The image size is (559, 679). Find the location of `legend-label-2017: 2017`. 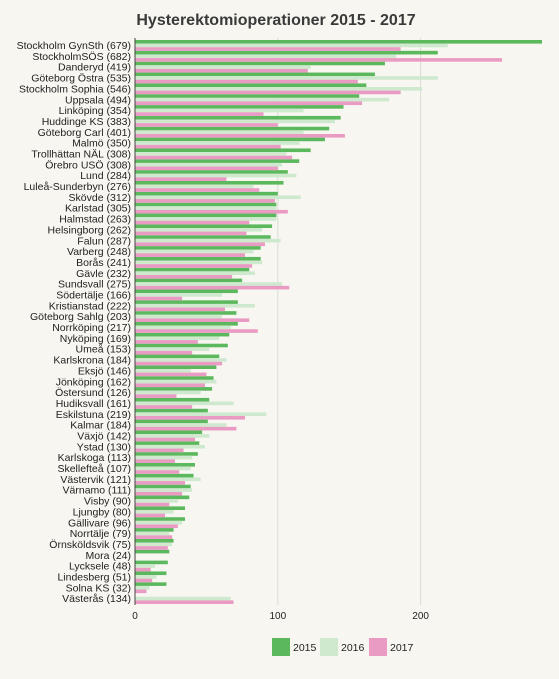

legend-label-2017: 2017 is located at coordinates (402, 648).